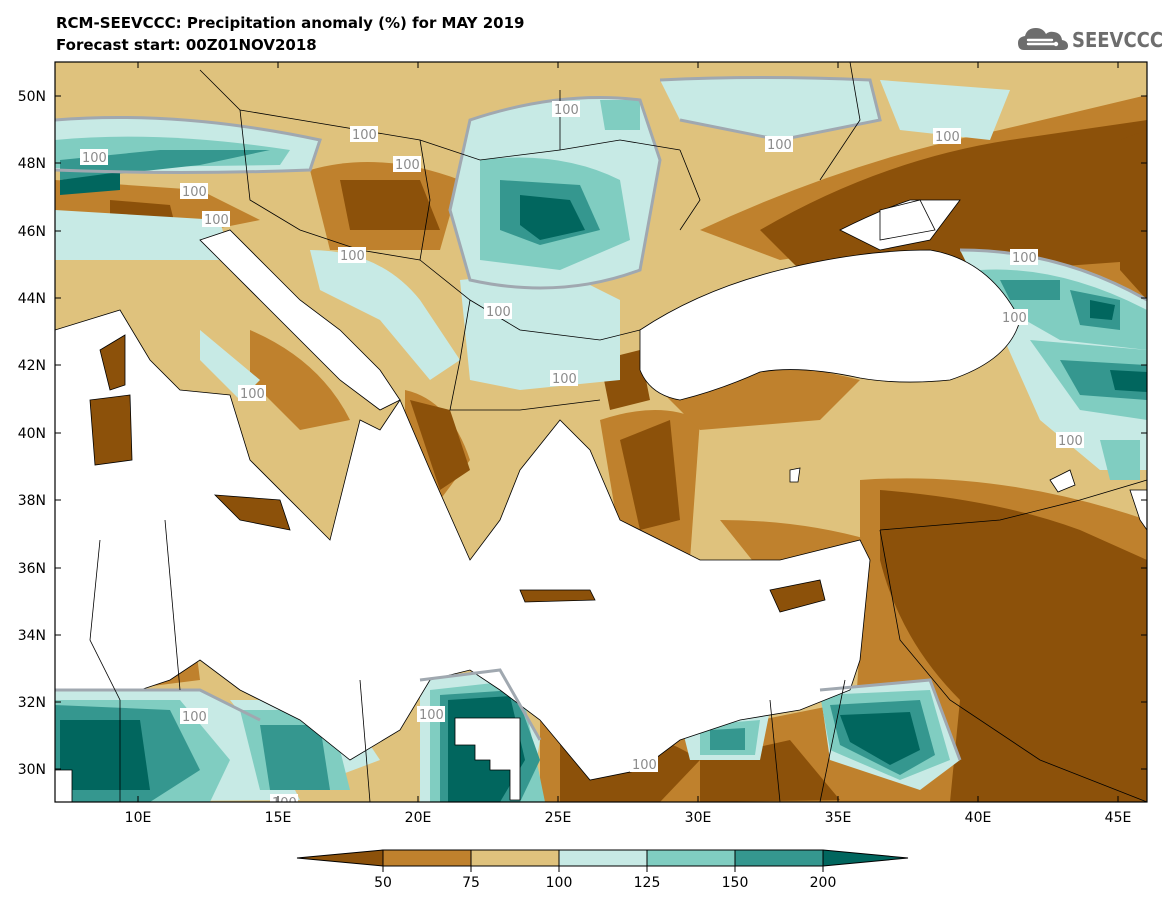 The image size is (1165, 907). What do you see at coordinates (830, 325) in the screenshot?
I see `black-sea` at bounding box center [830, 325].